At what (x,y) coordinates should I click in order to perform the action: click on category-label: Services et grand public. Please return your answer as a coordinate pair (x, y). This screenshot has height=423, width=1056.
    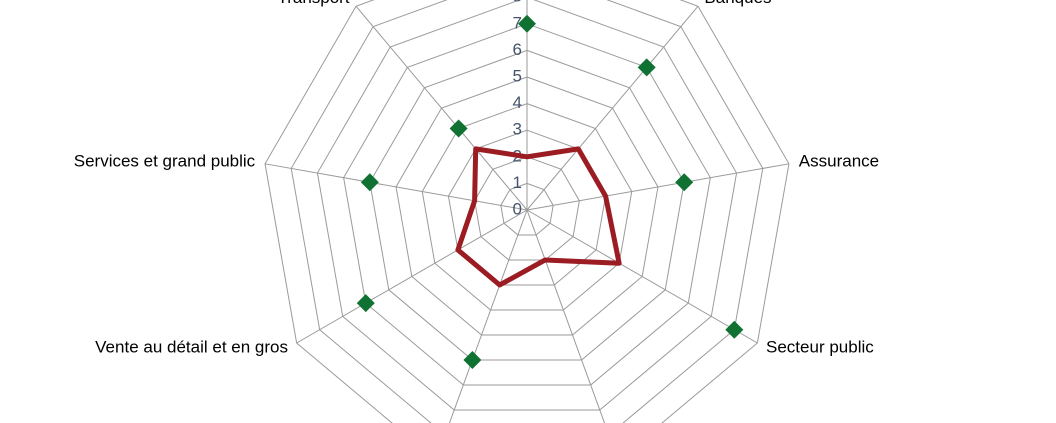
    Looking at the image, I should click on (165, 161).